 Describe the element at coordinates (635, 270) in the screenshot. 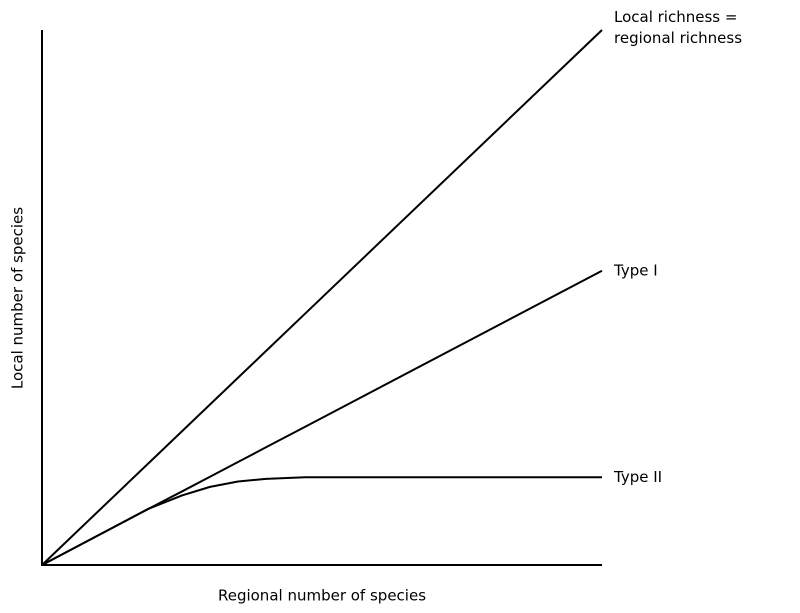

I see `series-label: Type I` at that location.